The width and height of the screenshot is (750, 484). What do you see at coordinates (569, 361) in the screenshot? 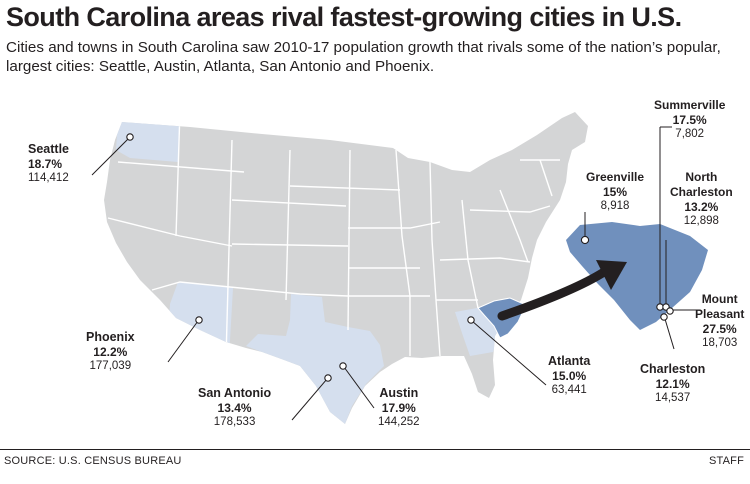
I see `atlanta-name: Atlanta` at bounding box center [569, 361].